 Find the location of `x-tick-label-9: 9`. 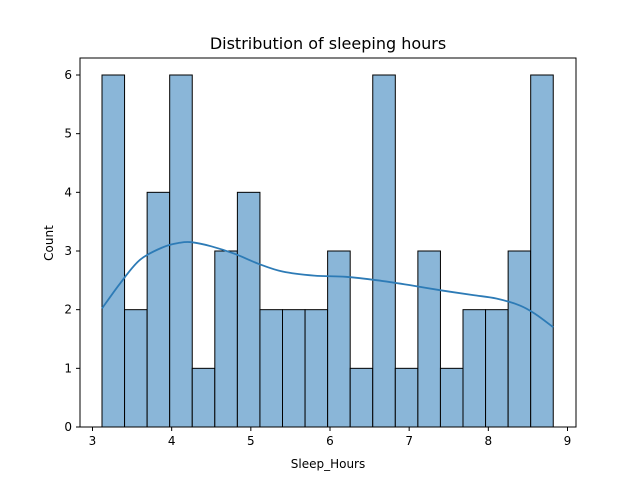

x-tick-label-9: 9 is located at coordinates (568, 441).